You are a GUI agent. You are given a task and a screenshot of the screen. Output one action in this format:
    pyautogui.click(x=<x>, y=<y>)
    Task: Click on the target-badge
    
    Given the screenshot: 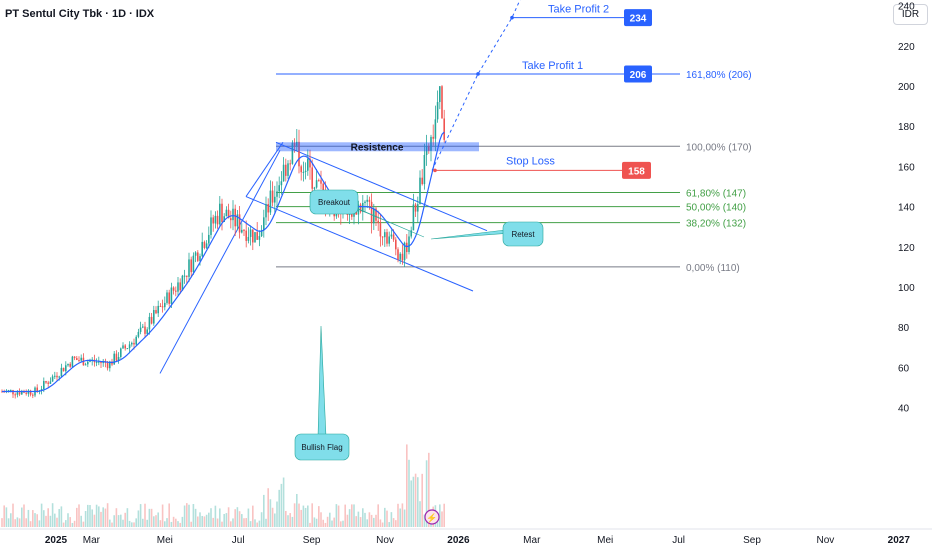 What is the action you would take?
    pyautogui.click(x=638, y=18)
    